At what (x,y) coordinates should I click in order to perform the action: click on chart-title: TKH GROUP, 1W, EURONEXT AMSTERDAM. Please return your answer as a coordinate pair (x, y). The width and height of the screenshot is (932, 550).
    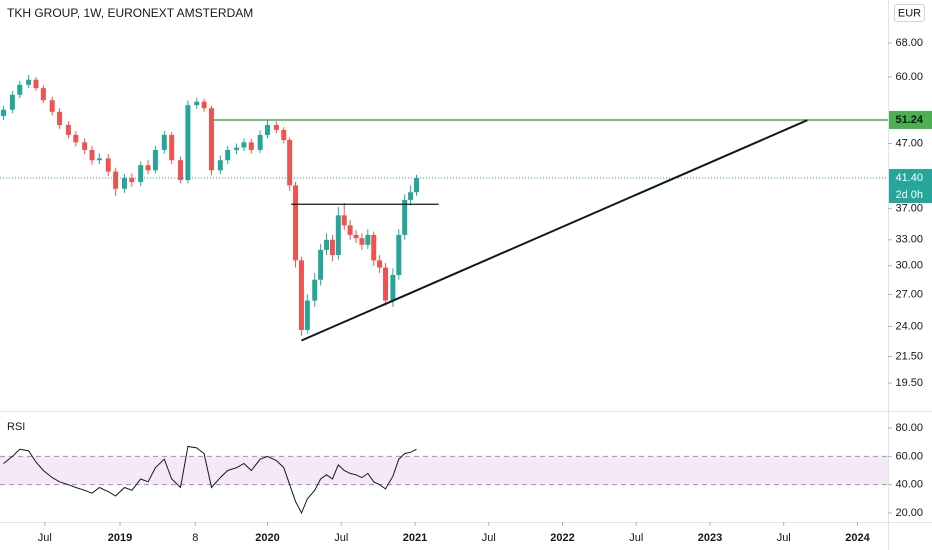
    Looking at the image, I should click on (130, 13).